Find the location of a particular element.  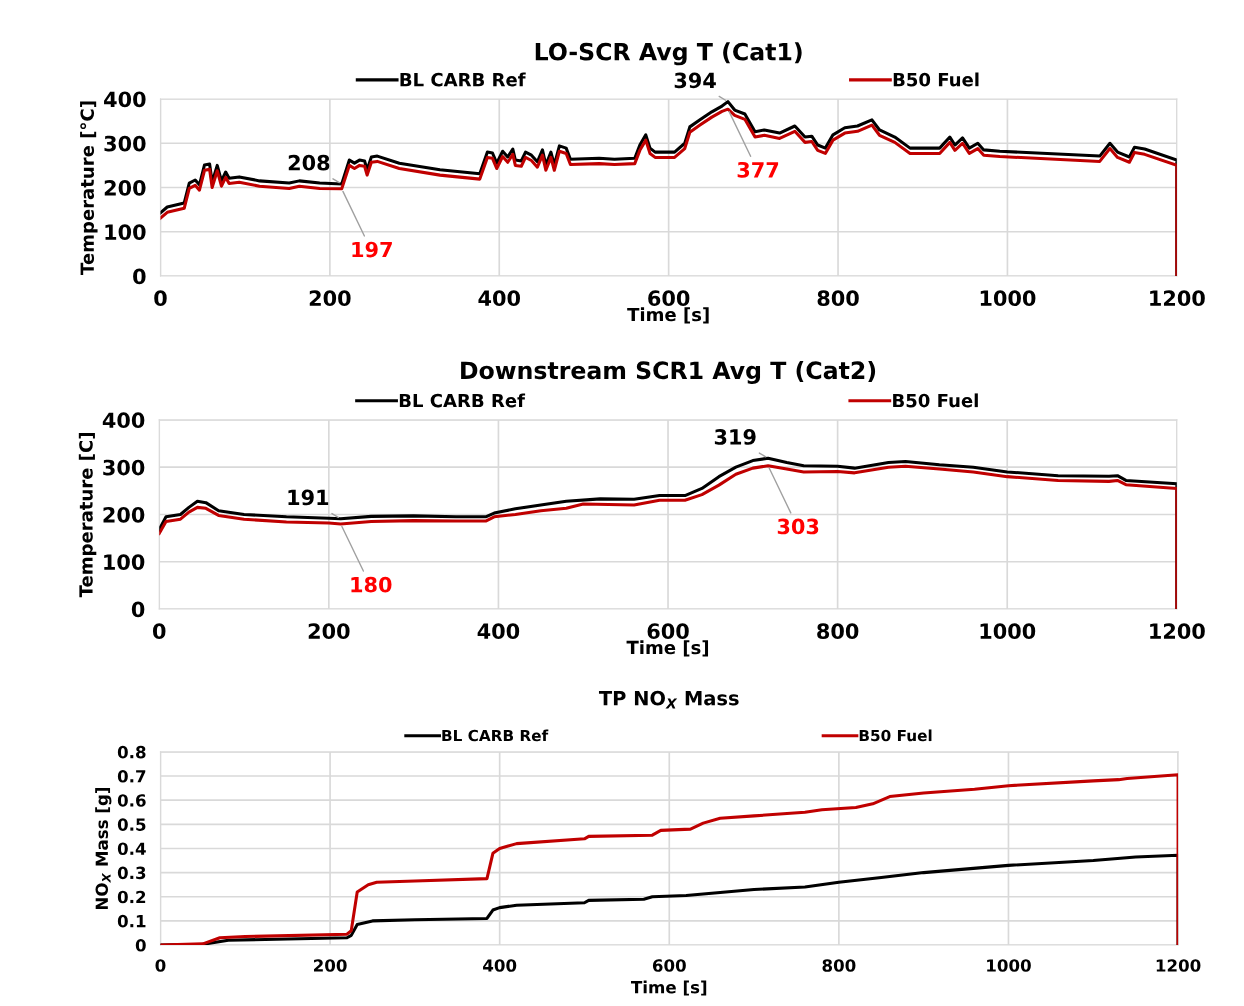

annotation: 197 is located at coordinates (372, 249).